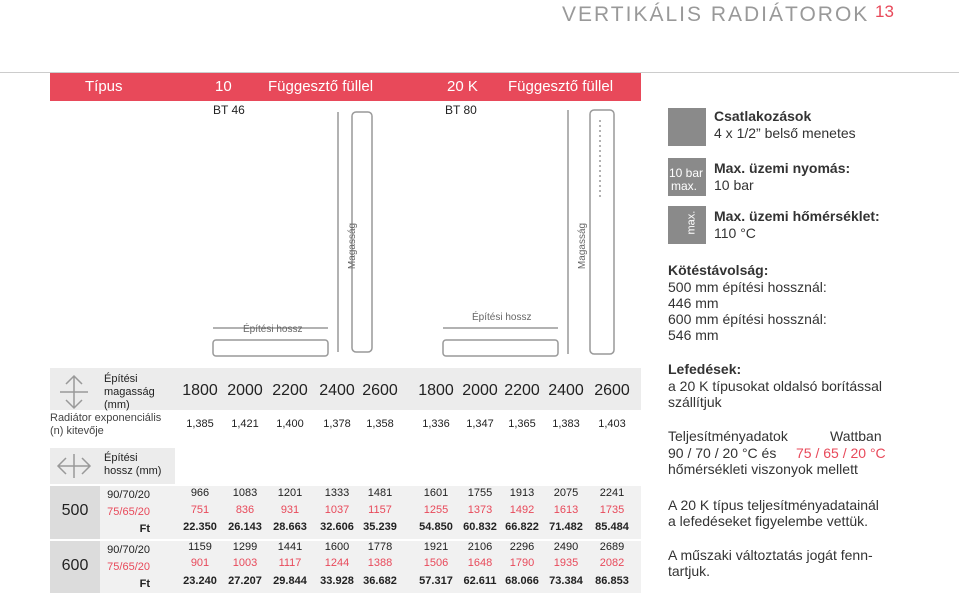  I want to click on cell-value: 1913, so click(522, 493).